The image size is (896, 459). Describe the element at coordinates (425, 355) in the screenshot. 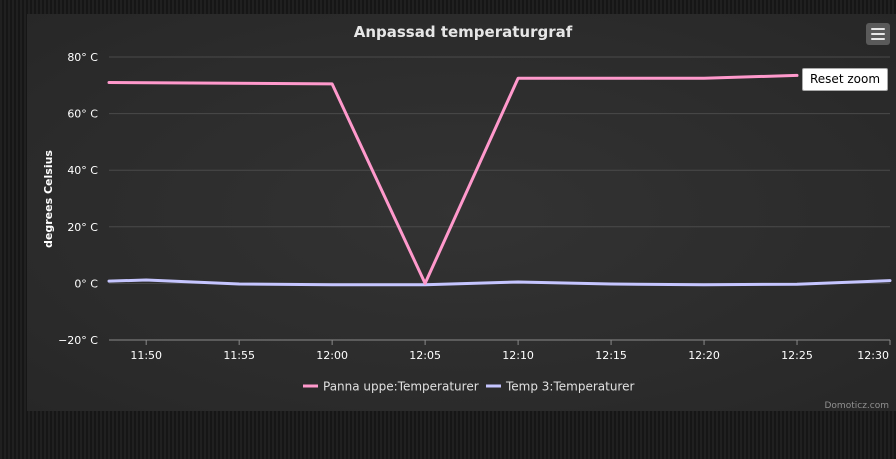

I see `x-tick-label: 12:05` at that location.